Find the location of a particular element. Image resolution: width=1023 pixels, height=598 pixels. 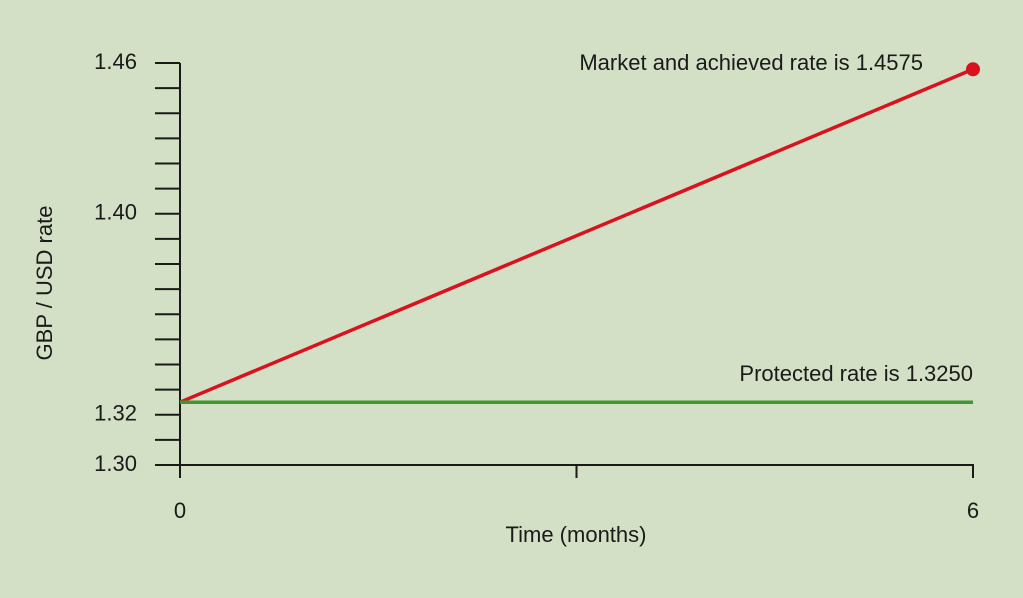

x-axis-label: Time (months) is located at coordinates (576, 534).